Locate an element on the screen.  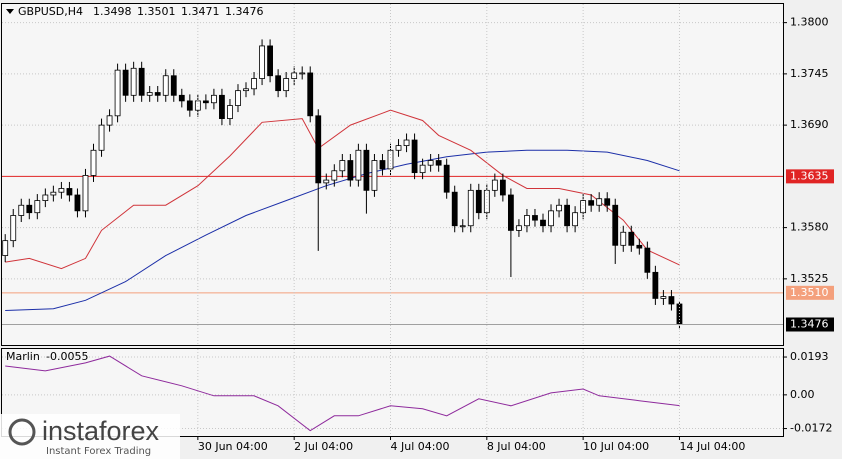
y-tick-label: 1.3580 is located at coordinates (809, 227).